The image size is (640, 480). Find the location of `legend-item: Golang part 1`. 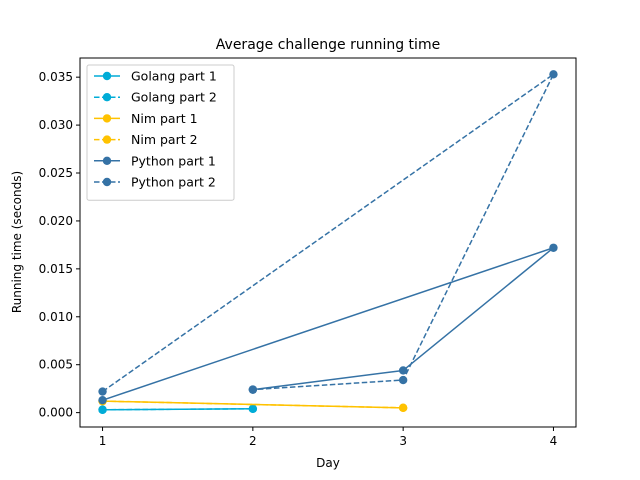

legend-item: Golang part 1 is located at coordinates (155, 76).